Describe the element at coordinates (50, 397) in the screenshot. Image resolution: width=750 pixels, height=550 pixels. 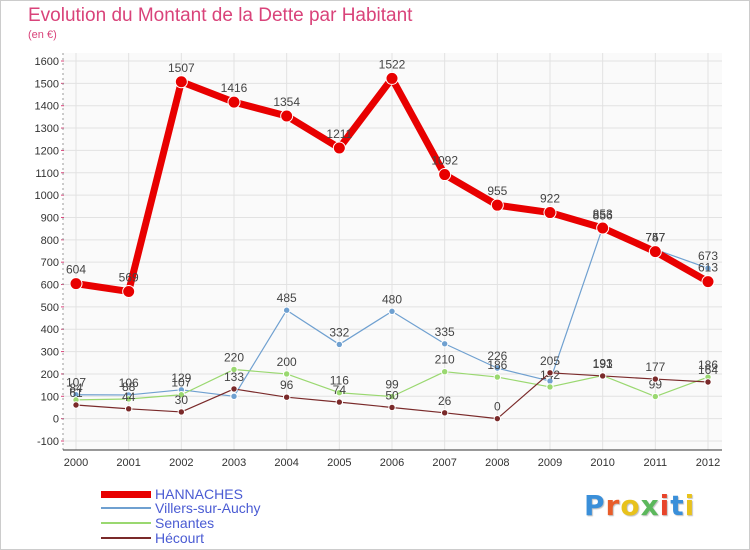
I see `y-tick-label: 100` at that location.